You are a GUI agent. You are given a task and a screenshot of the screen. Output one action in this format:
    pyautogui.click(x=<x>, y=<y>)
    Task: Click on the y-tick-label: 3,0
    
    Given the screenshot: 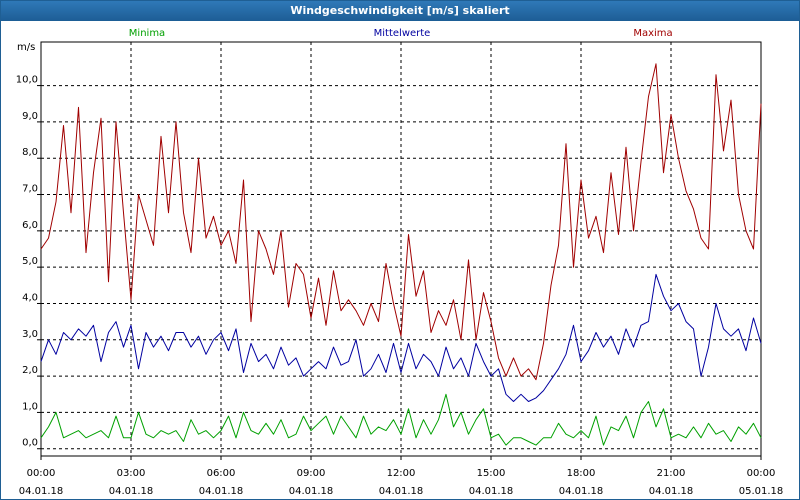 What is the action you would take?
    pyautogui.click(x=30, y=334)
    